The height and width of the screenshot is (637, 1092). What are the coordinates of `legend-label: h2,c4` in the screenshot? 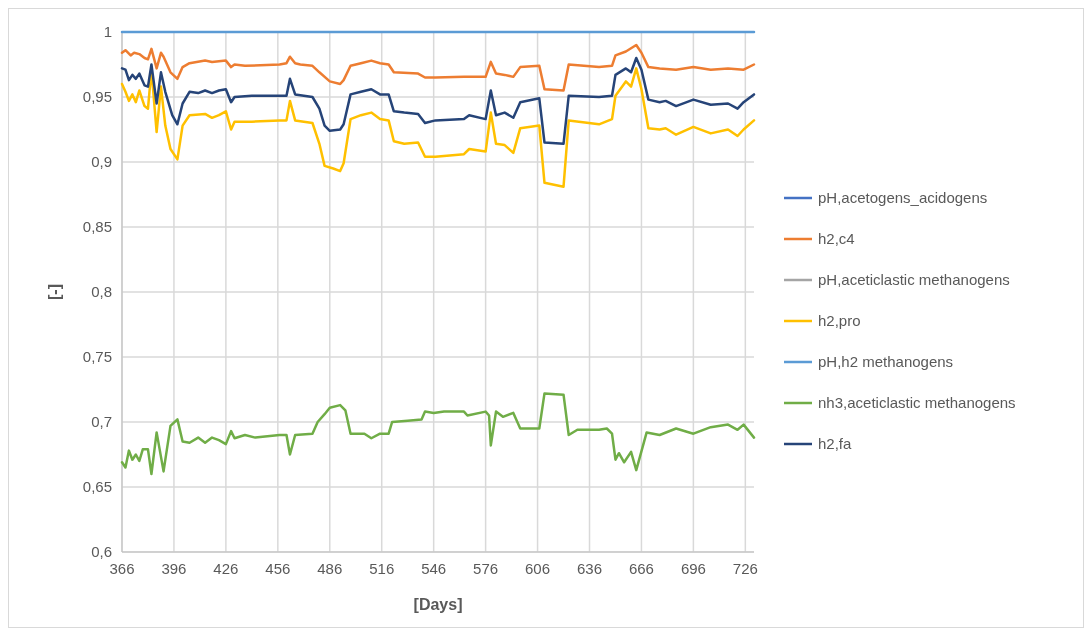 It's located at (836, 239).